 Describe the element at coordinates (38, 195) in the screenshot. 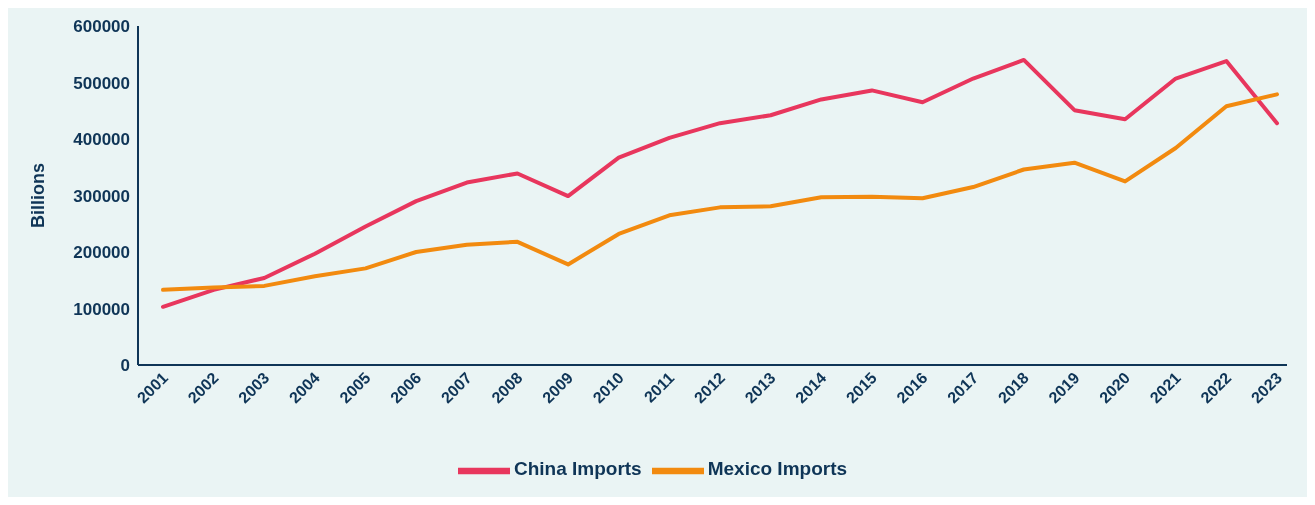

I see `y-axis-title: Billions` at that location.